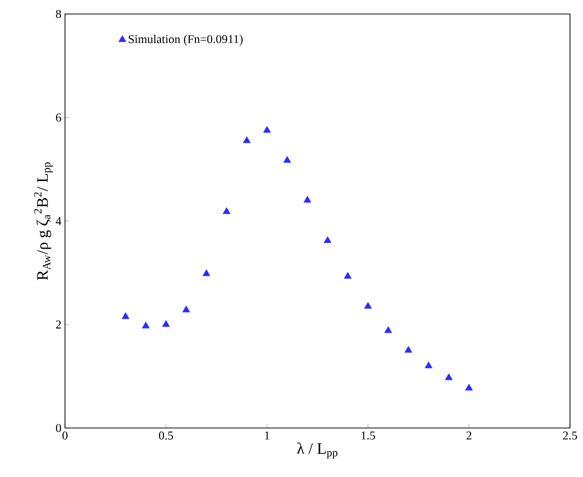 The image size is (583, 477). I want to click on y-tick-label: 0, so click(59, 428).